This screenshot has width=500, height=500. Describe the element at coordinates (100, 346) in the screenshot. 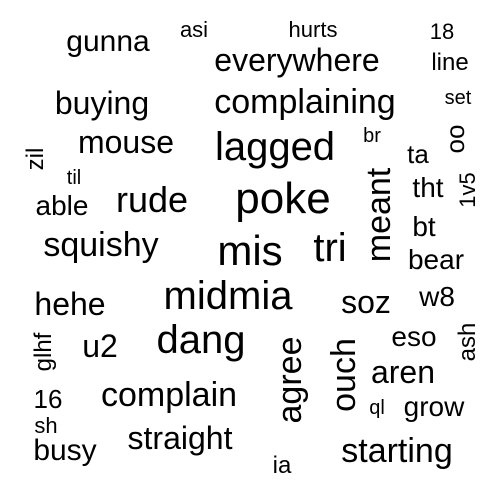

I see `word-u2: u2` at that location.